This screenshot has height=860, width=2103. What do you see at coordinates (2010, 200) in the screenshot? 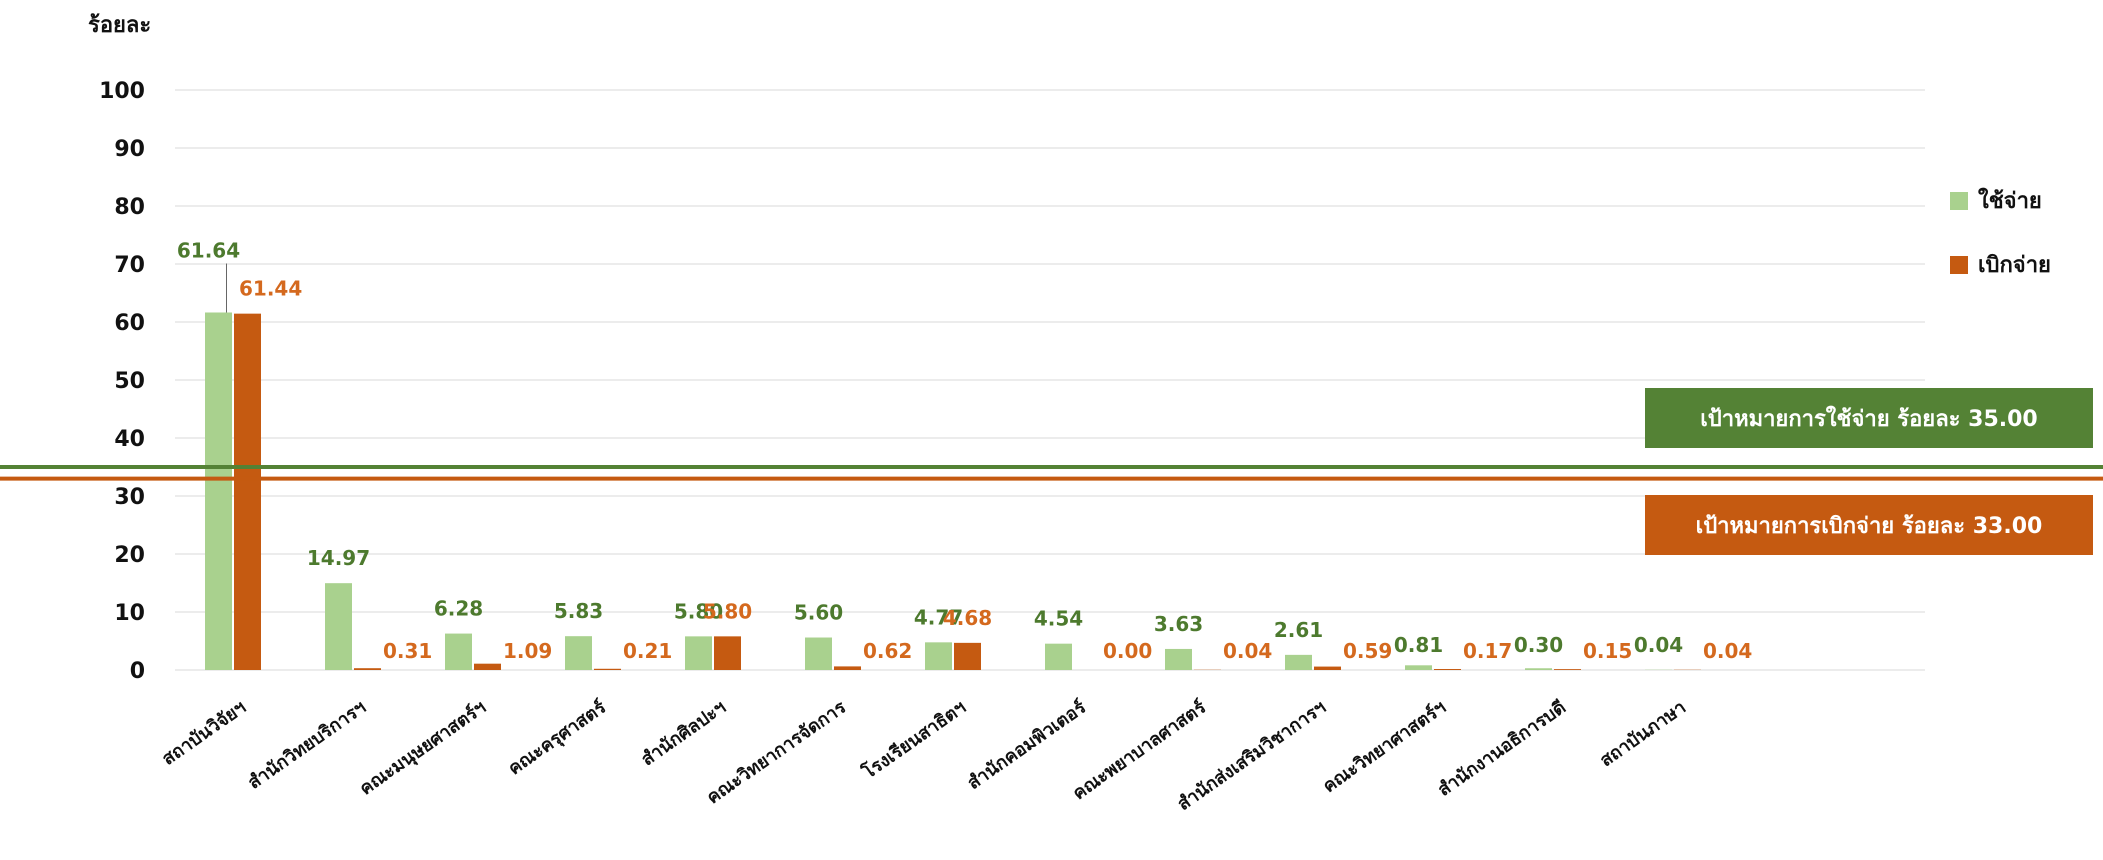
I see `legend-label: ใช้จ่าย` at bounding box center [2010, 200].